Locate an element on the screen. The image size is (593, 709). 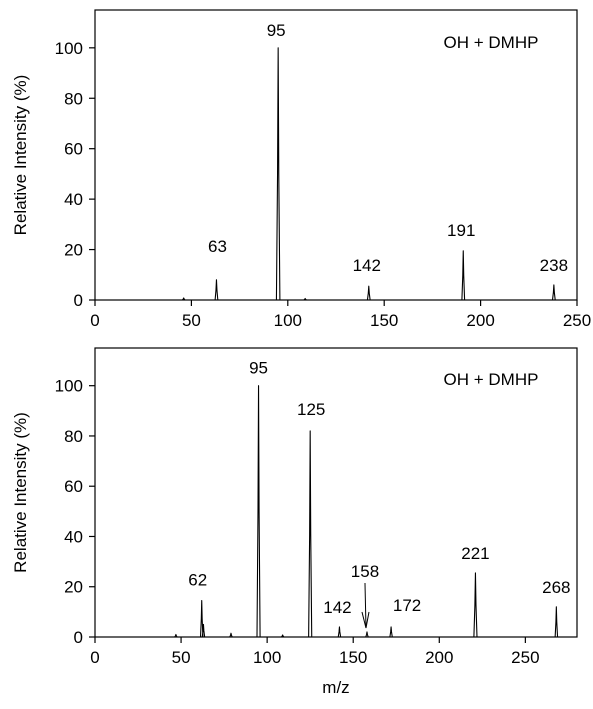
peak-label: 63 is located at coordinates (217, 246).